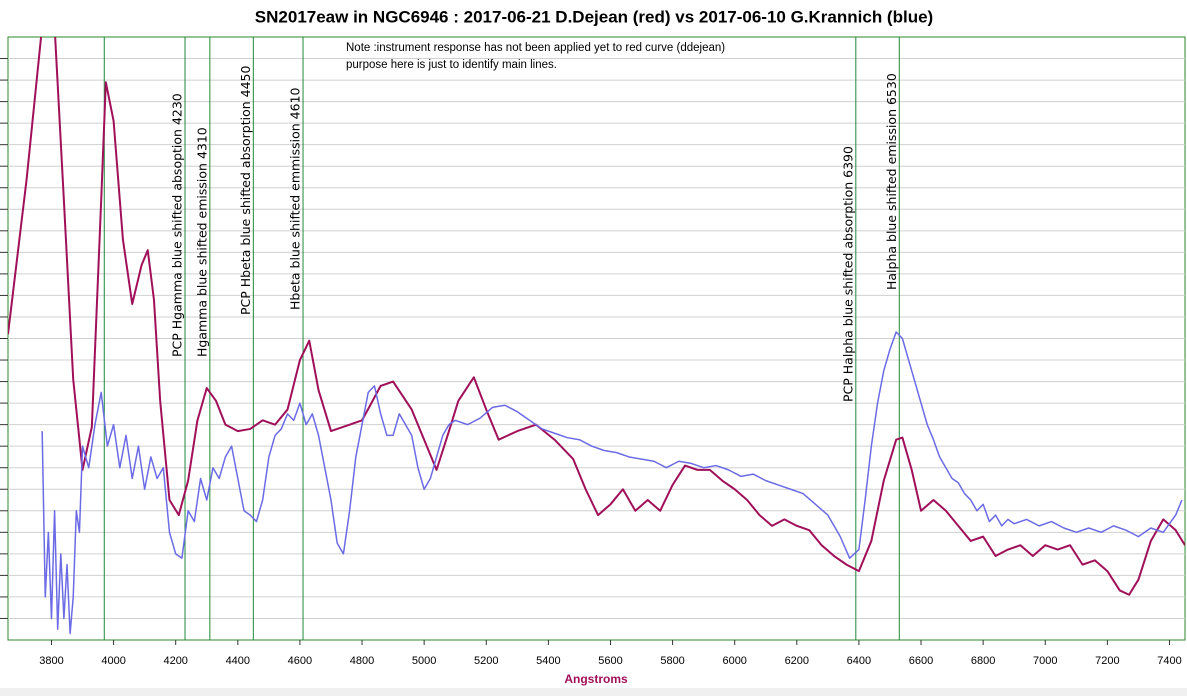 The width and height of the screenshot is (1187, 696). I want to click on x-tick-label: 4400, so click(238, 661).